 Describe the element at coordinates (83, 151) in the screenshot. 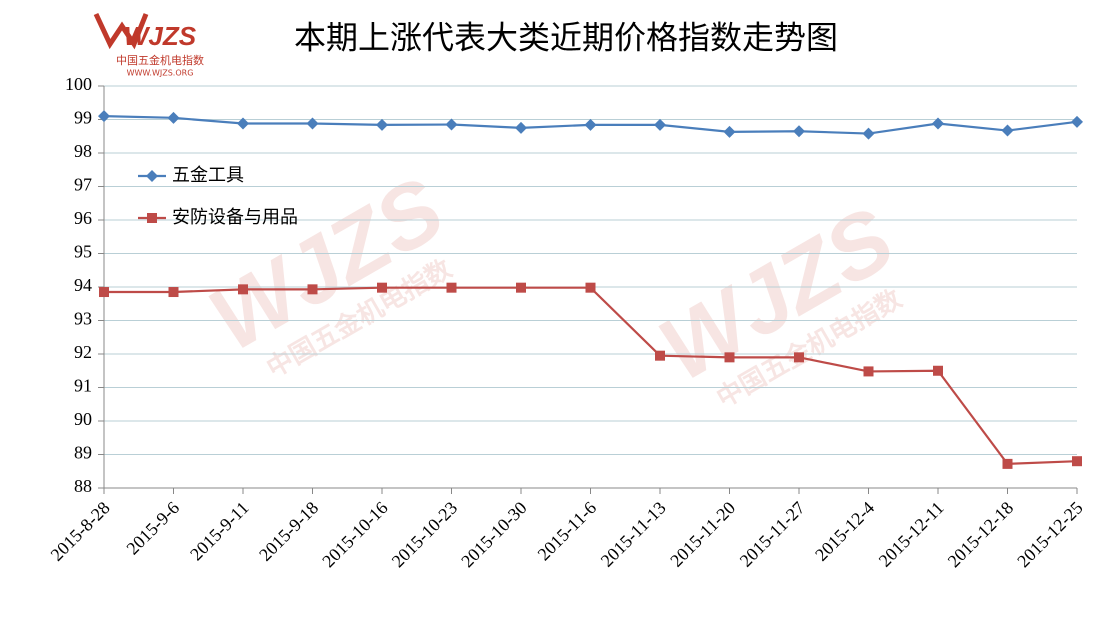

I see `y-tick-label: 98` at that location.